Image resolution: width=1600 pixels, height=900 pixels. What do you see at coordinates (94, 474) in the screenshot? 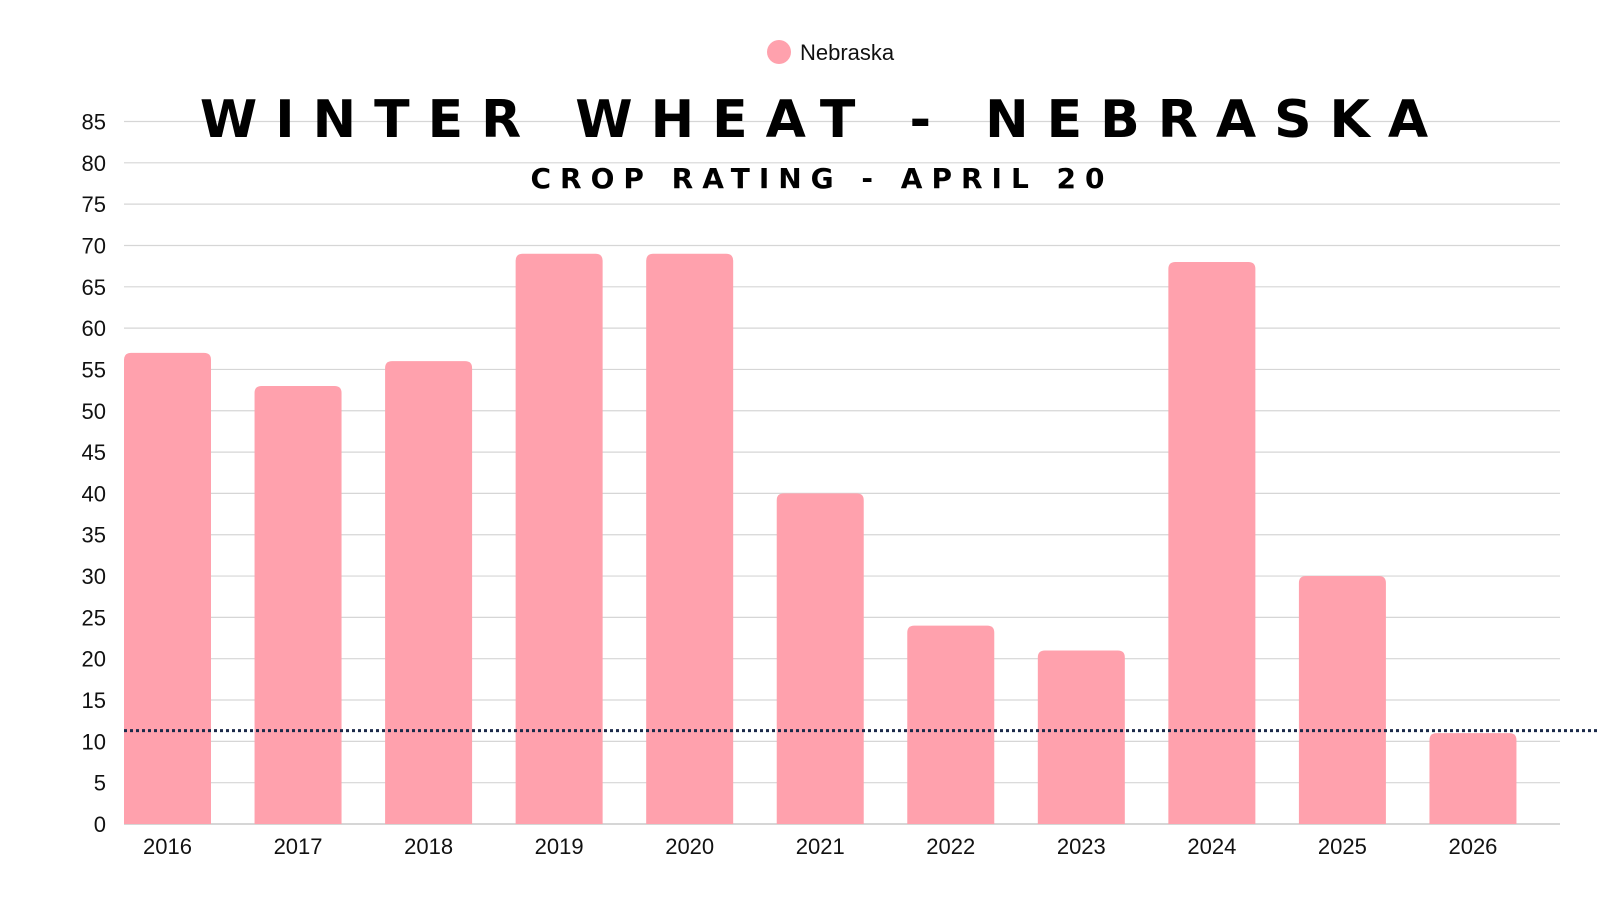
I see `y-axis: 0 5 10 15 20 25 30 35 40 45 50 55 60 65 70 75 80 85` at bounding box center [94, 474].